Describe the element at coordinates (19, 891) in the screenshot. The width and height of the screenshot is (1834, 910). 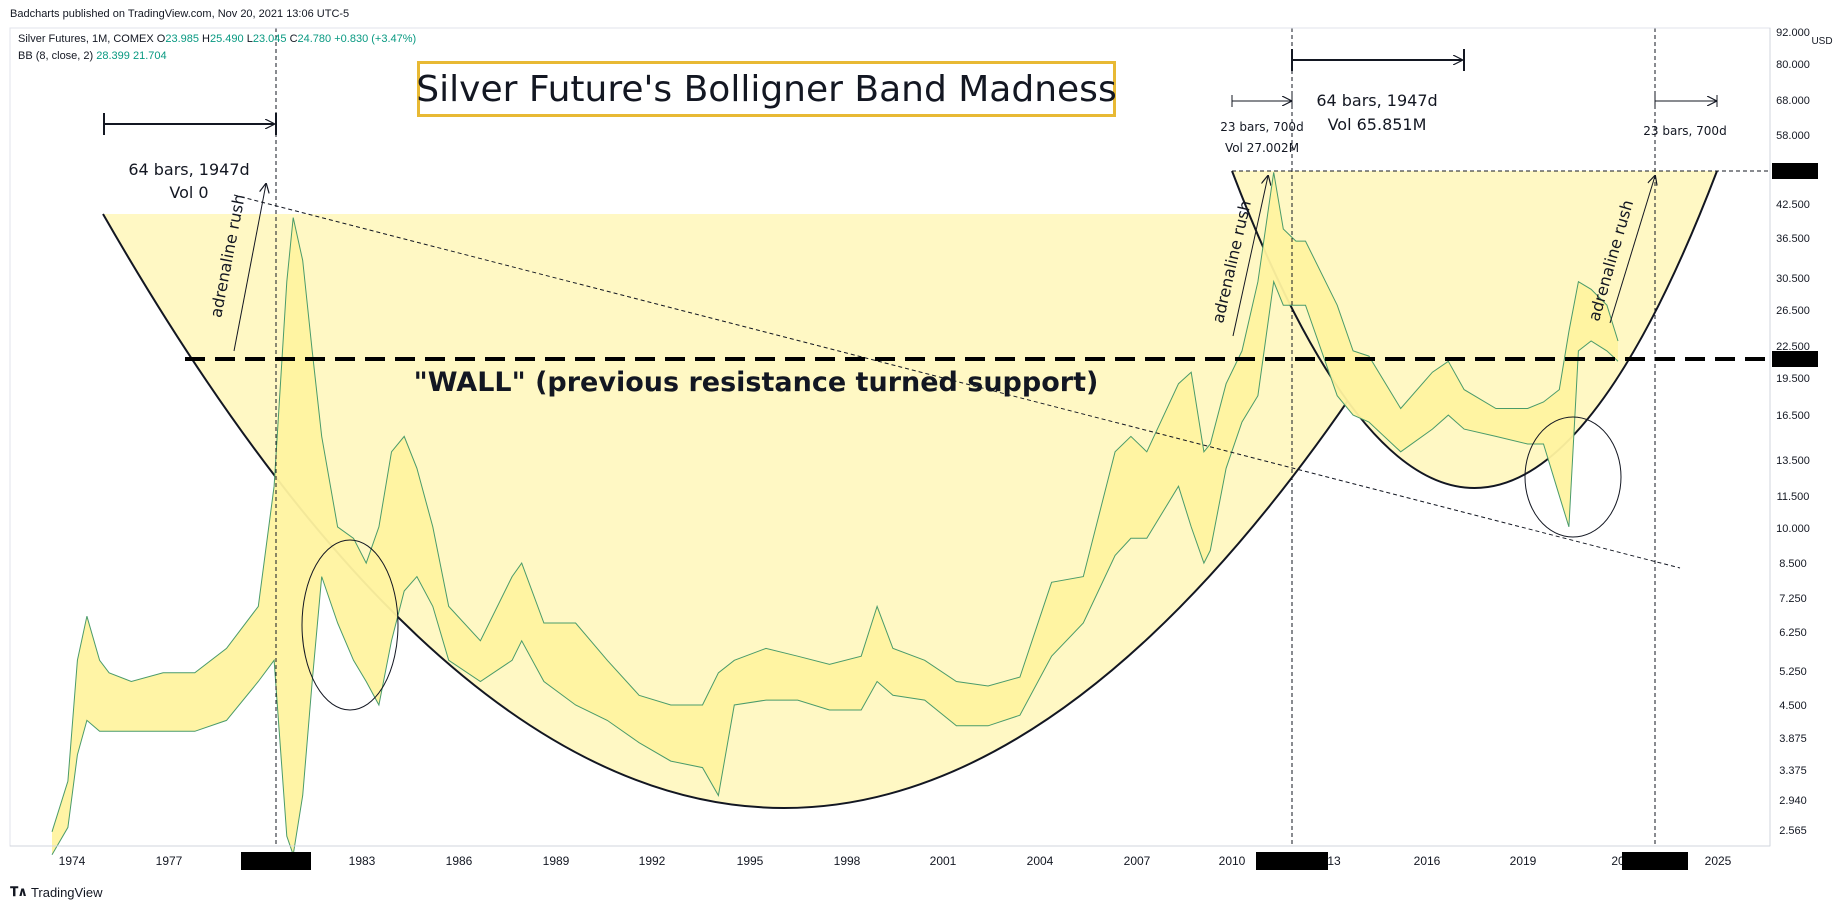
I see `tradingview-logo-icon: 𝐓∧` at that location.